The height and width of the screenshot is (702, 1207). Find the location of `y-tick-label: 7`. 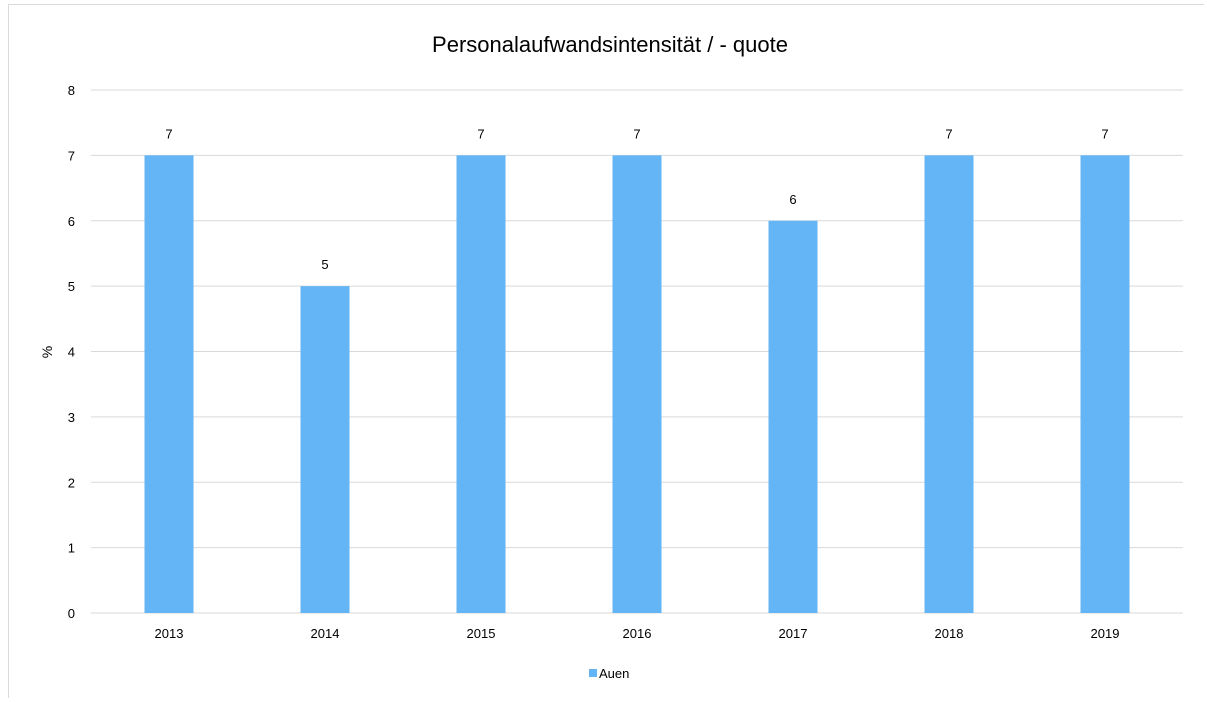

y-tick-label: 7 is located at coordinates (71, 155).